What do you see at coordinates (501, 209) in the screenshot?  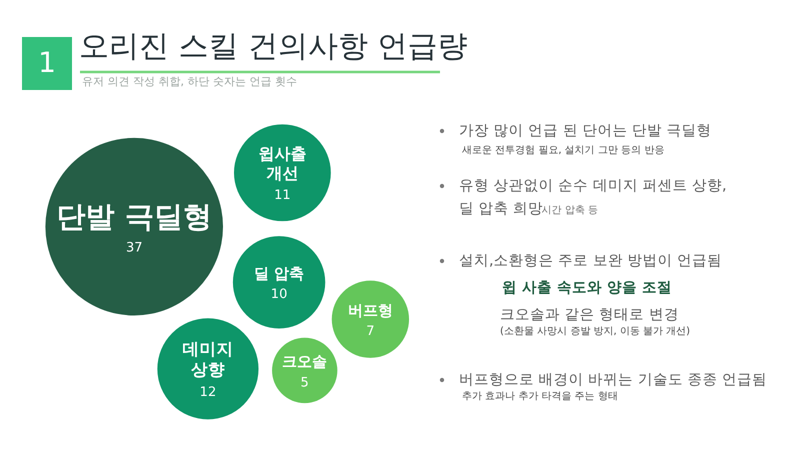 I see `text: 딜 압축 희망` at bounding box center [501, 209].